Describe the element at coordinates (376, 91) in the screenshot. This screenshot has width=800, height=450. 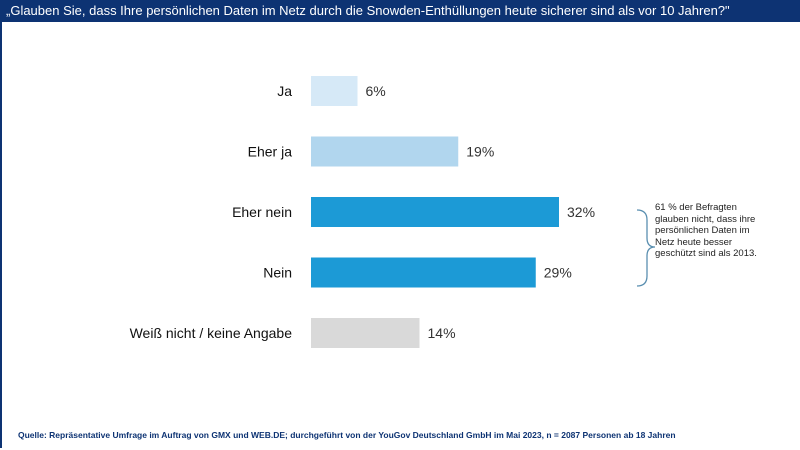
I see `value-label: 6%` at that location.